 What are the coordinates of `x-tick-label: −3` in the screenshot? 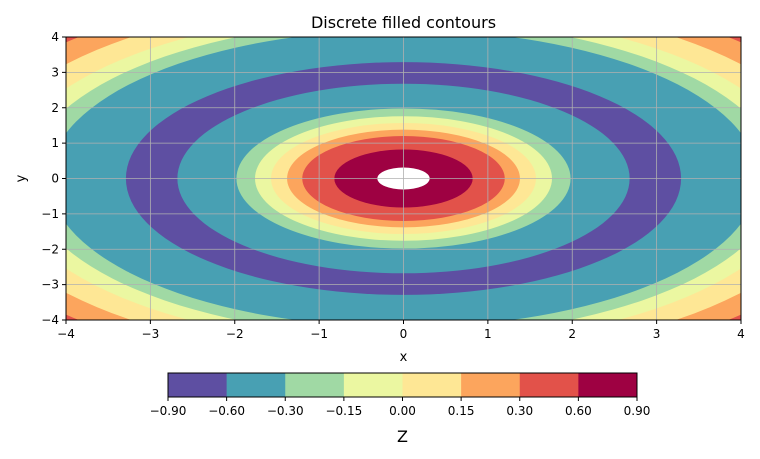 It's located at (151, 334).